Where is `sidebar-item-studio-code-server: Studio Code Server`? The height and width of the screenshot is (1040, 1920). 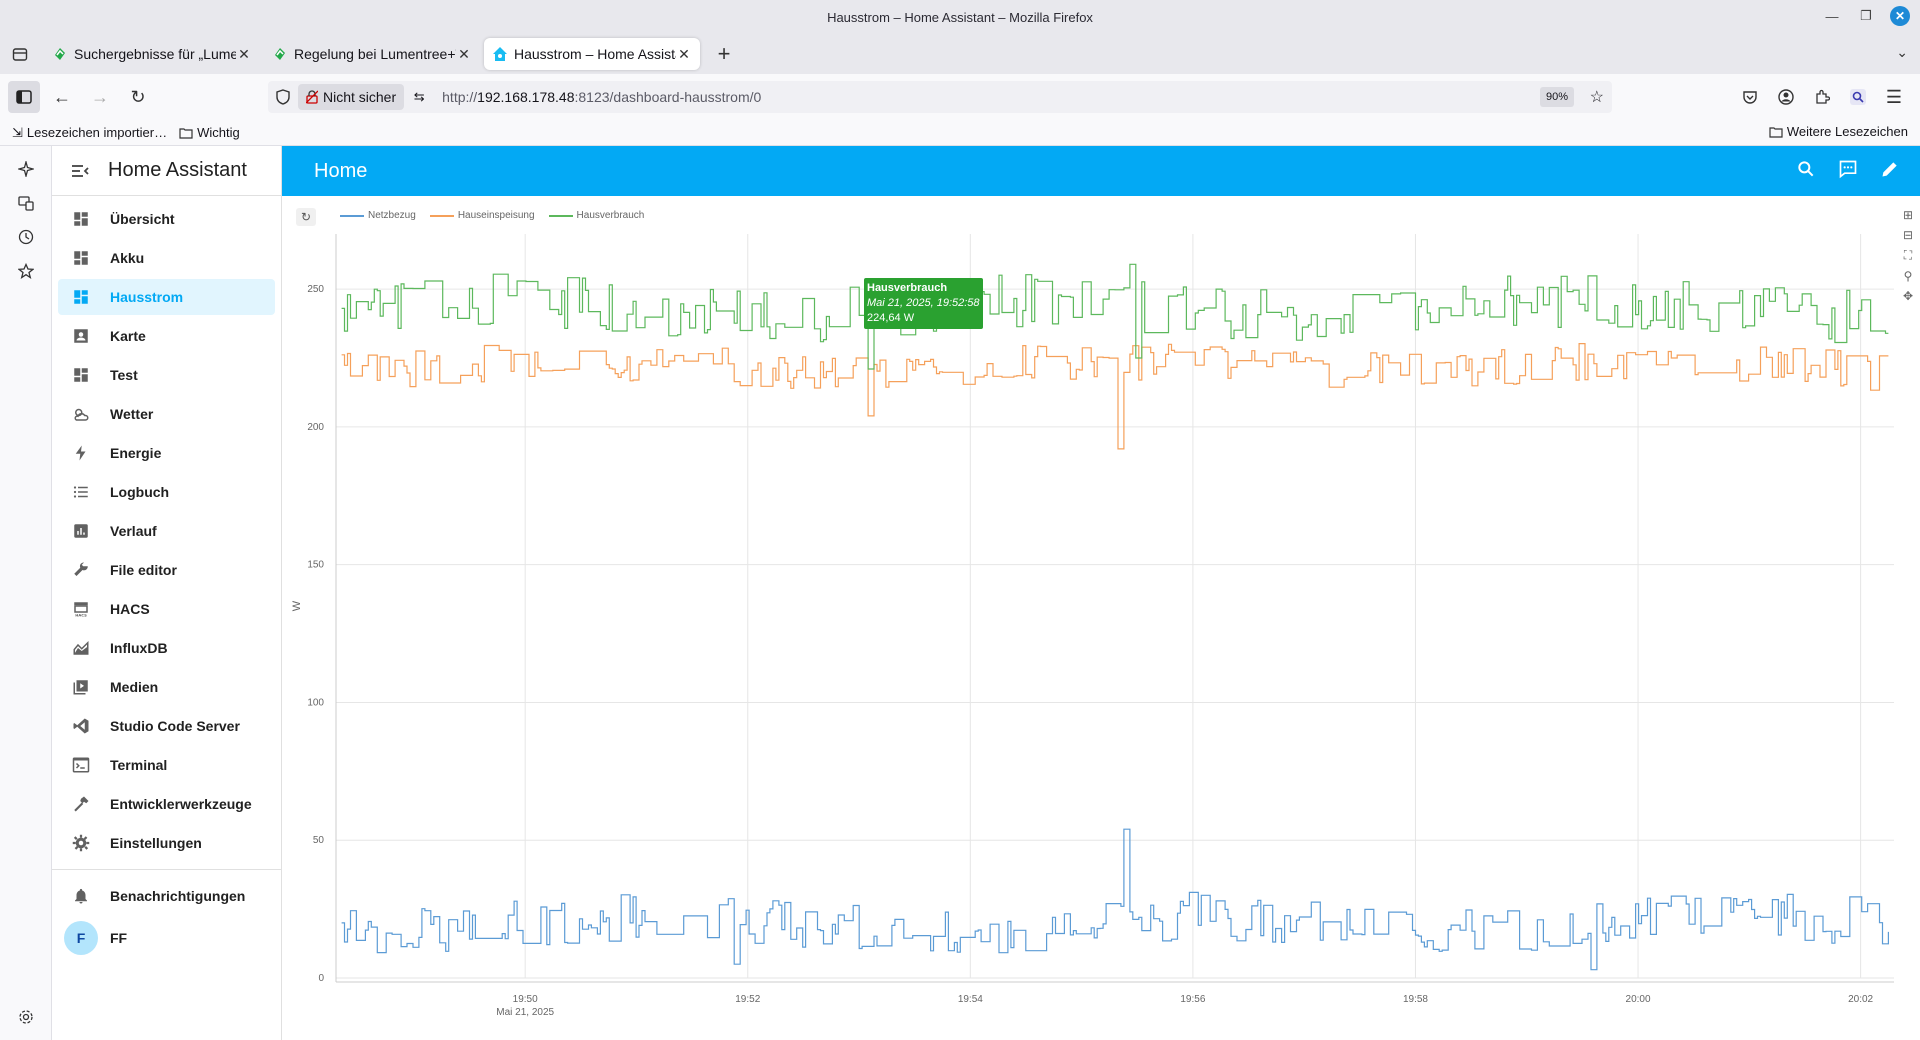
sidebar-item-studio-code-server: Studio Code Server is located at coordinates (166, 726).